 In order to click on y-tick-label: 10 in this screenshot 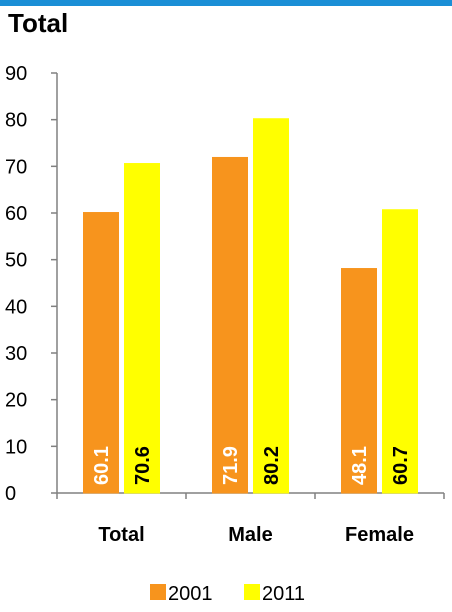, I will do `click(16, 447)`.